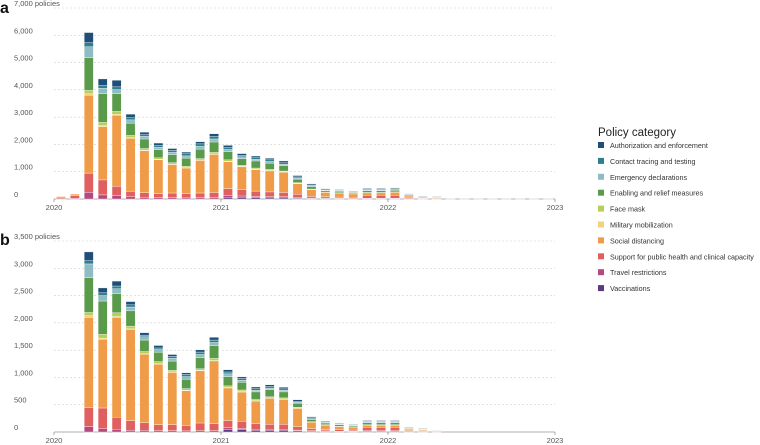 This screenshot has height=445, width=760. Describe the element at coordinates (23, 291) in the screenshot. I see `y-tick-label: 2,500` at that location.